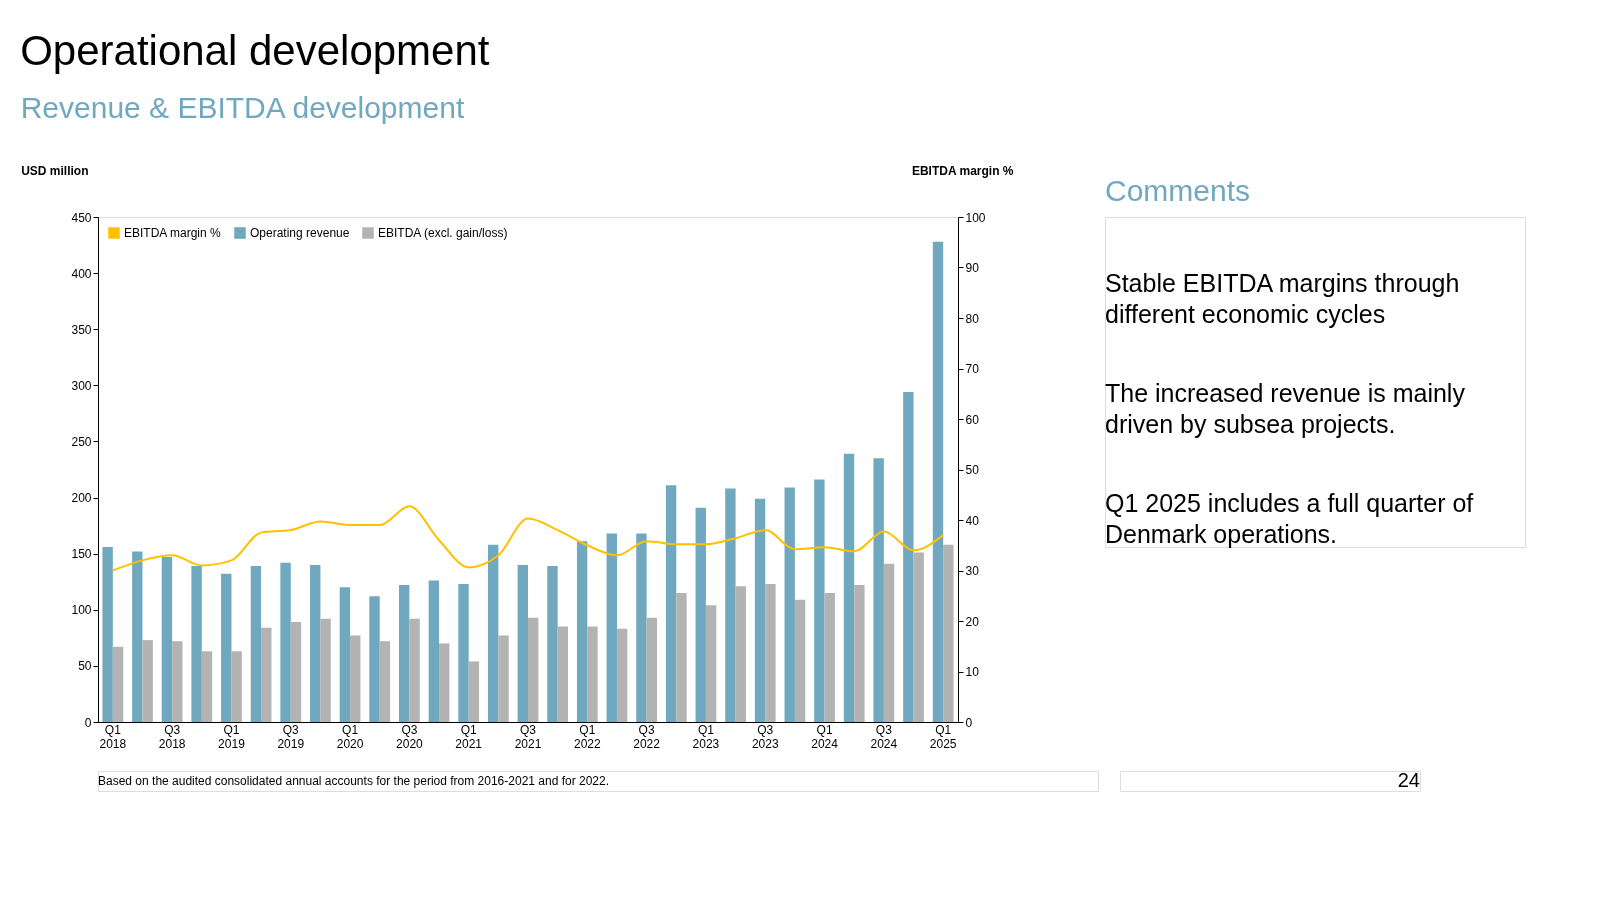 The width and height of the screenshot is (1600, 900). Describe the element at coordinates (969, 722) in the screenshot. I see `y2-tick-label: 0` at that location.